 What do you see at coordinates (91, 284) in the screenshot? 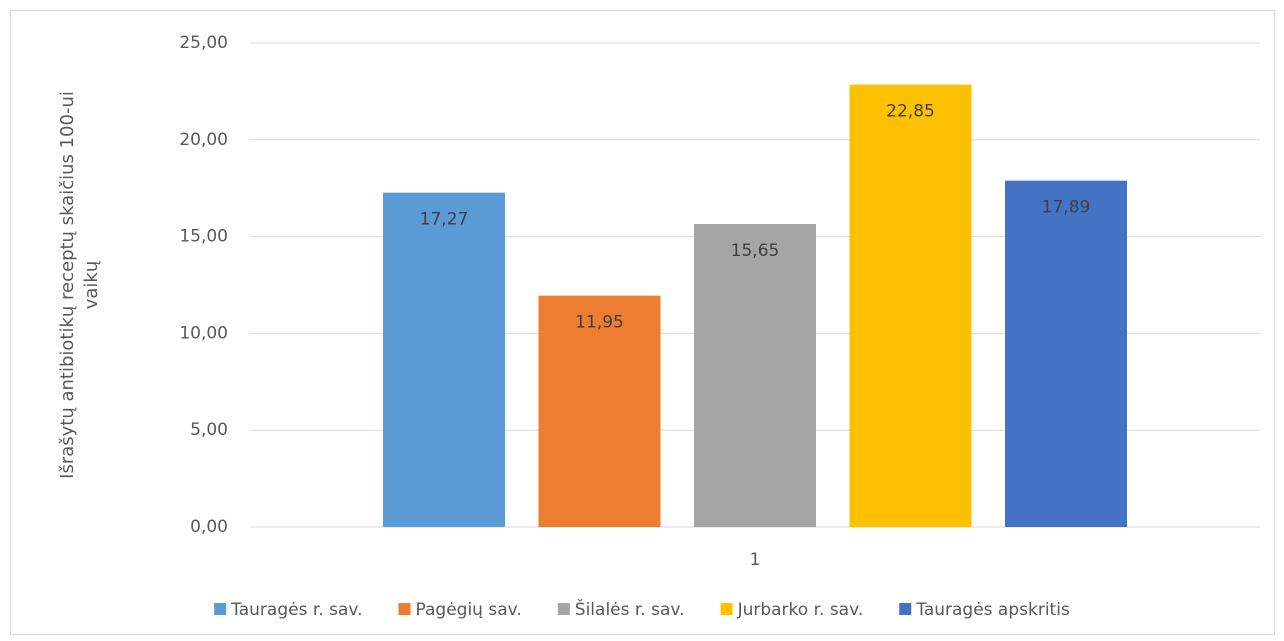
I see `y-axis-title-line: vaikų` at bounding box center [91, 284].